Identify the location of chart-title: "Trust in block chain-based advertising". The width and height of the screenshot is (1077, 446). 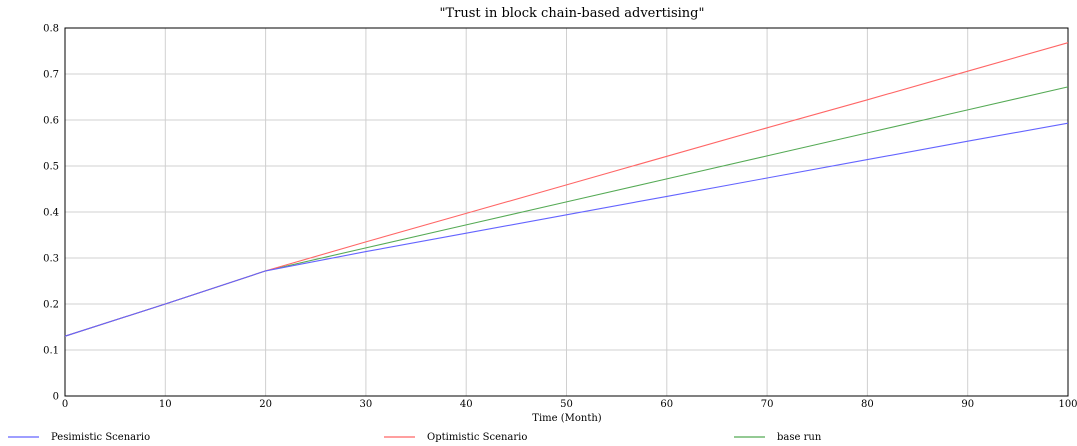
(572, 13).